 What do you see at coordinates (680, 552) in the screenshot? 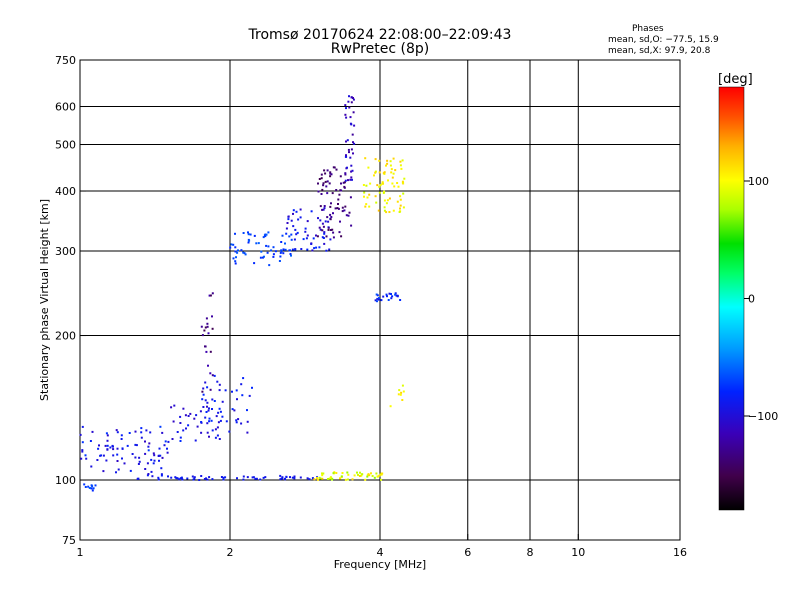
I see `x-tick-label: 16` at bounding box center [680, 552].